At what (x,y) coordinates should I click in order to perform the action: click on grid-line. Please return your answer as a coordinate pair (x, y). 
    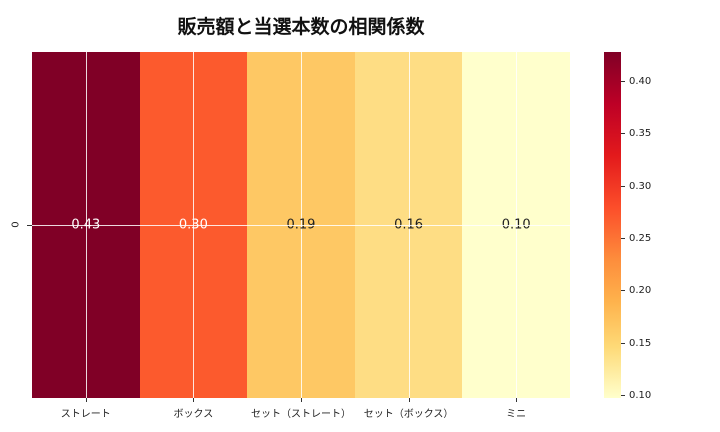
    Looking at the image, I should click on (301, 225).